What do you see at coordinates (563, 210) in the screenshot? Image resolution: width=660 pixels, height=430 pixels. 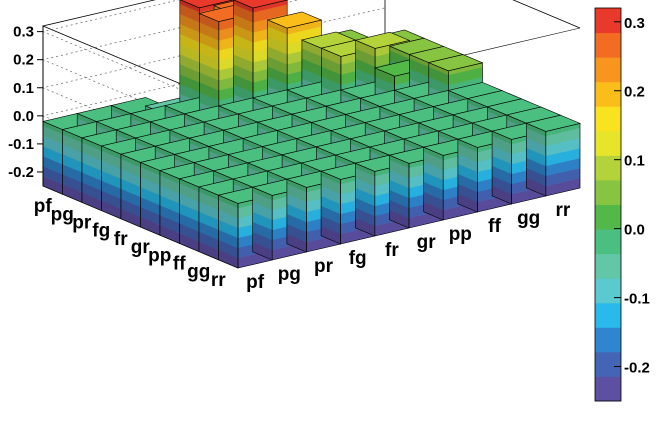 I see `x-tick-label: rr` at bounding box center [563, 210].